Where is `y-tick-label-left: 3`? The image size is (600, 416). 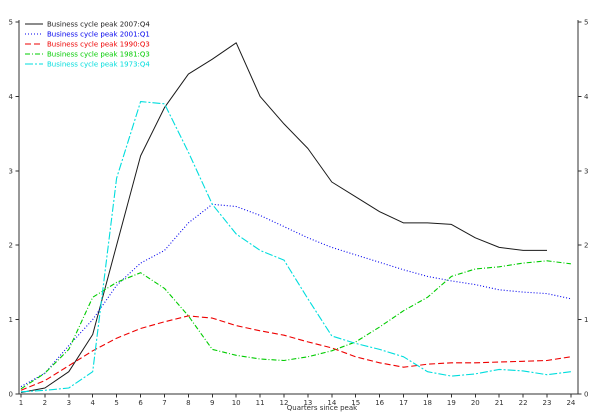
y-tick-label-left: 3 is located at coordinates (11, 171).